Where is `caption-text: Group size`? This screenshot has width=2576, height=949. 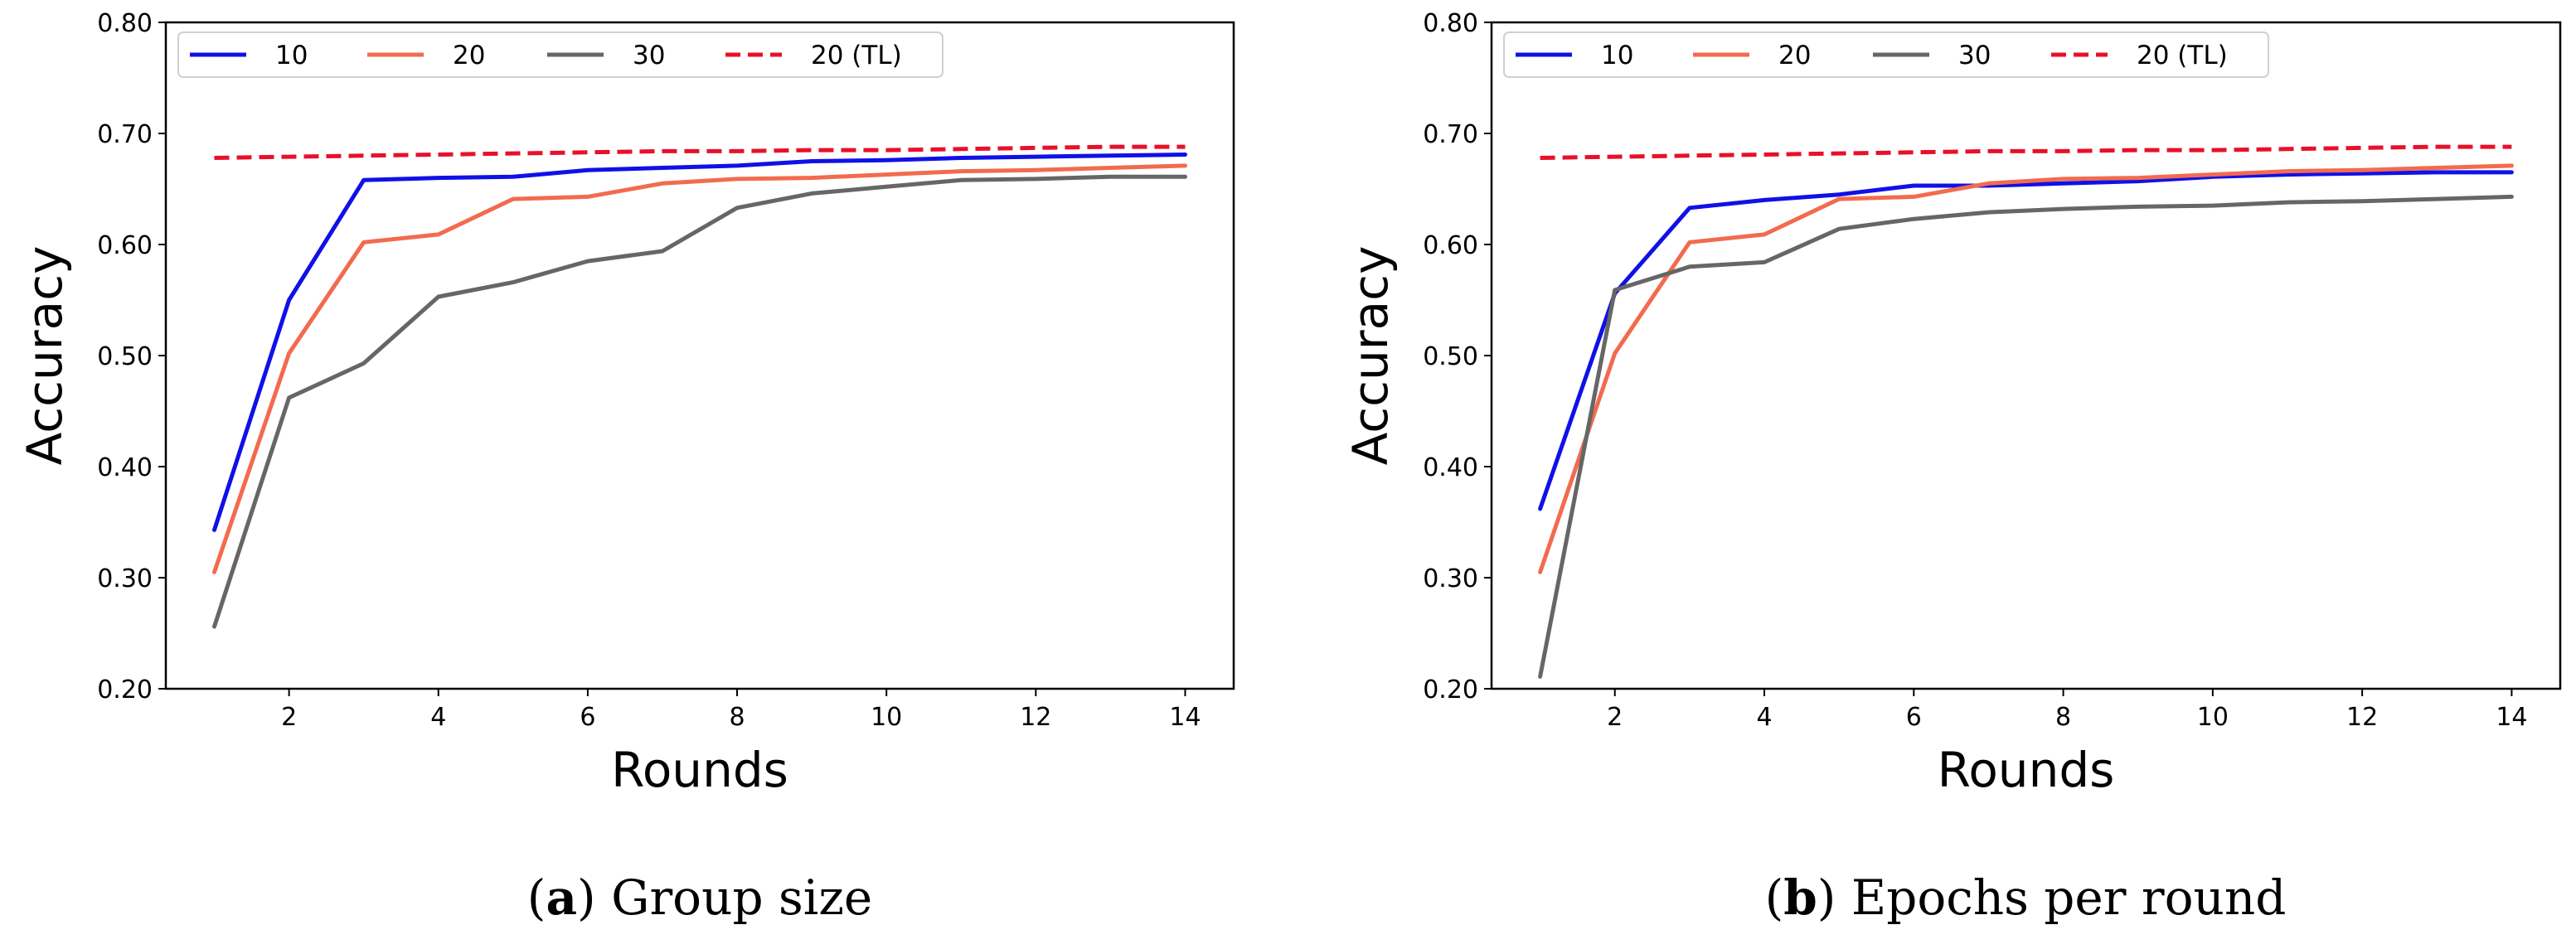
caption-text: Group size is located at coordinates (741, 897).